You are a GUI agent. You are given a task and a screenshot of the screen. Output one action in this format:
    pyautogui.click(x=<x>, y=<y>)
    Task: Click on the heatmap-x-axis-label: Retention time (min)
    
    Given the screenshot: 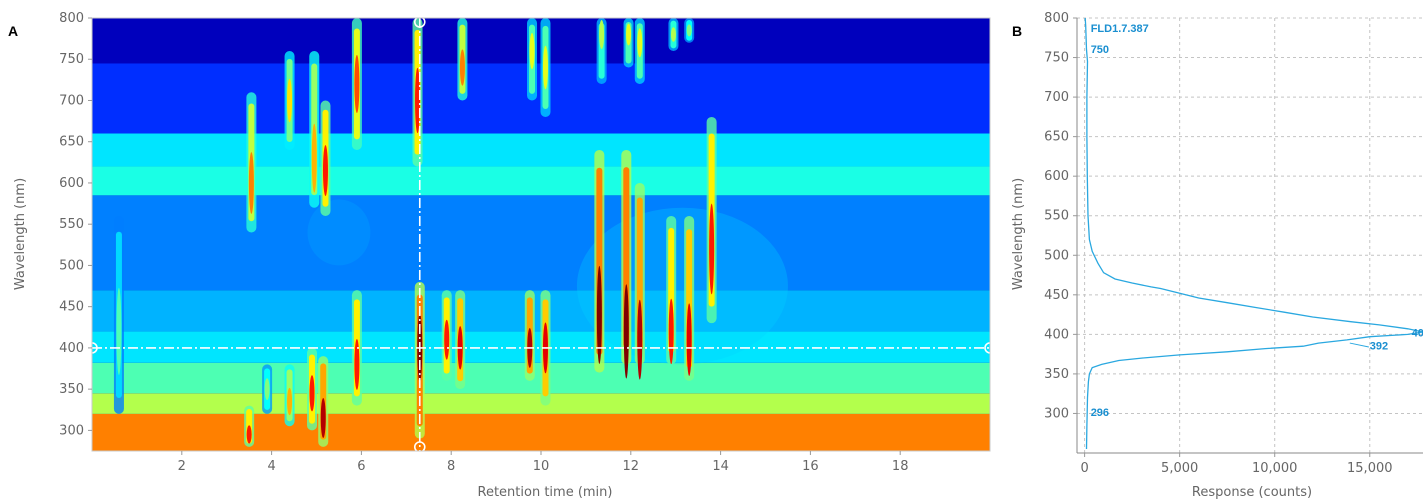 What is the action you would take?
    pyautogui.click(x=545, y=492)
    